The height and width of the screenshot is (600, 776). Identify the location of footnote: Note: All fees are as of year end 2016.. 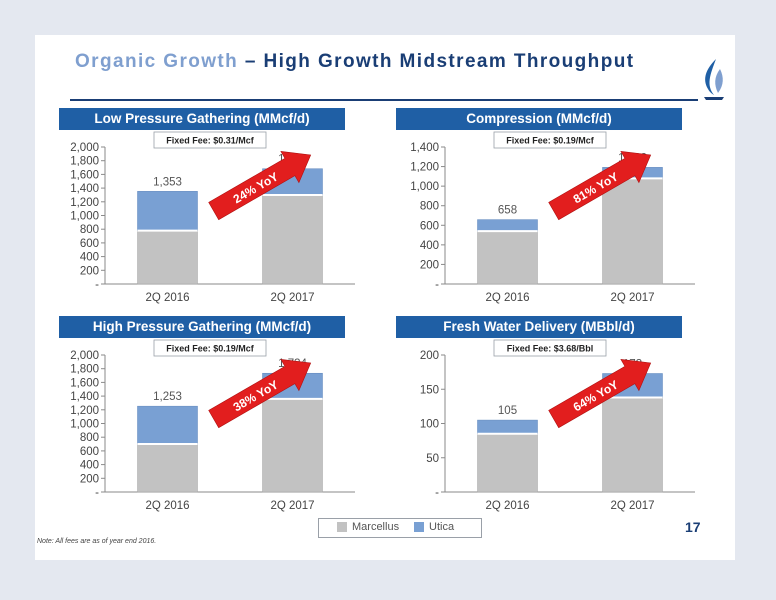
(97, 541).